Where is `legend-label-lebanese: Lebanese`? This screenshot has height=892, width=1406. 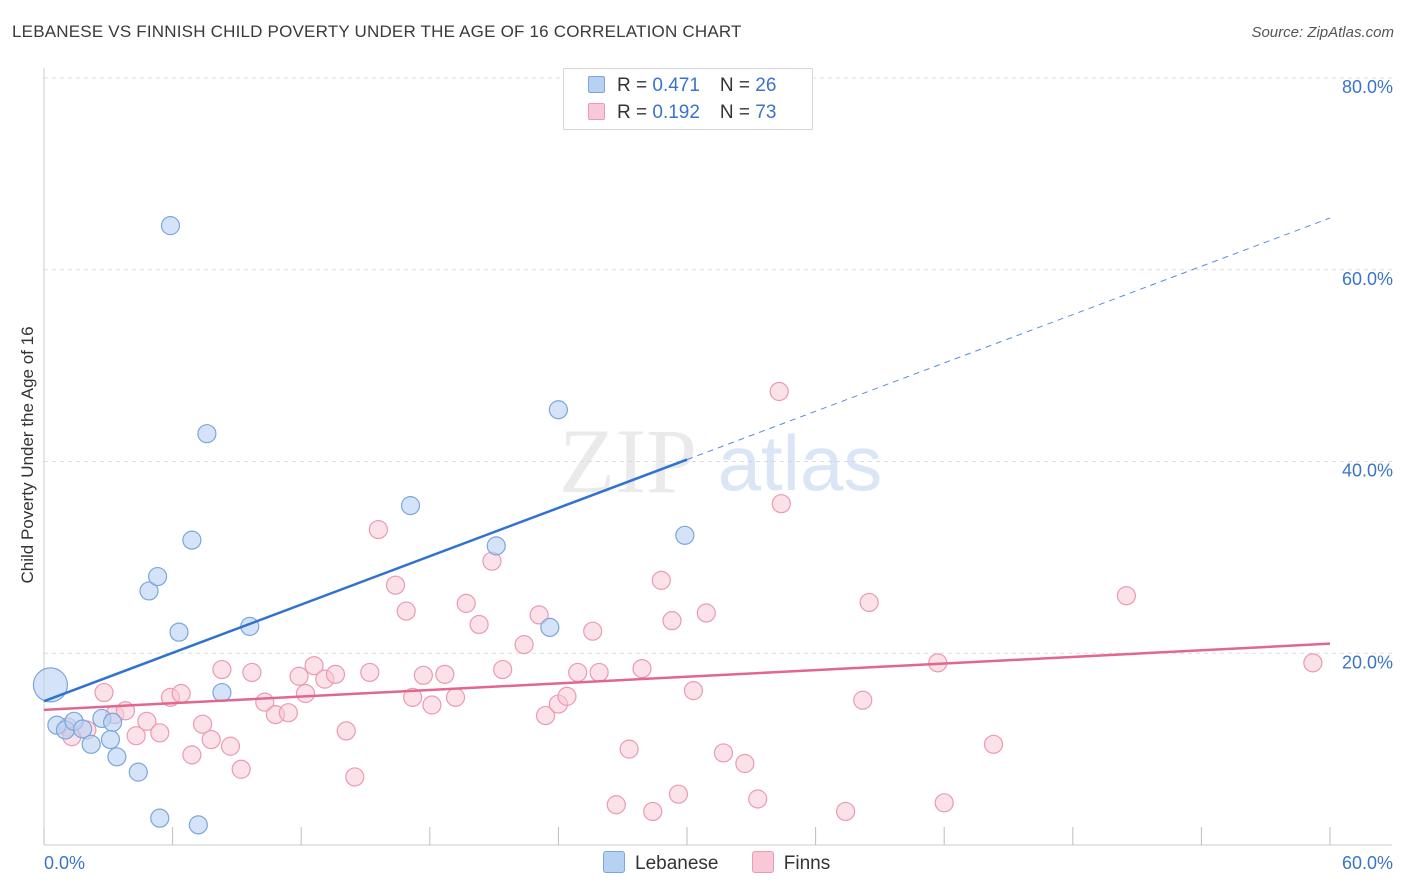
legend-label-lebanese: Lebanese is located at coordinates (677, 863).